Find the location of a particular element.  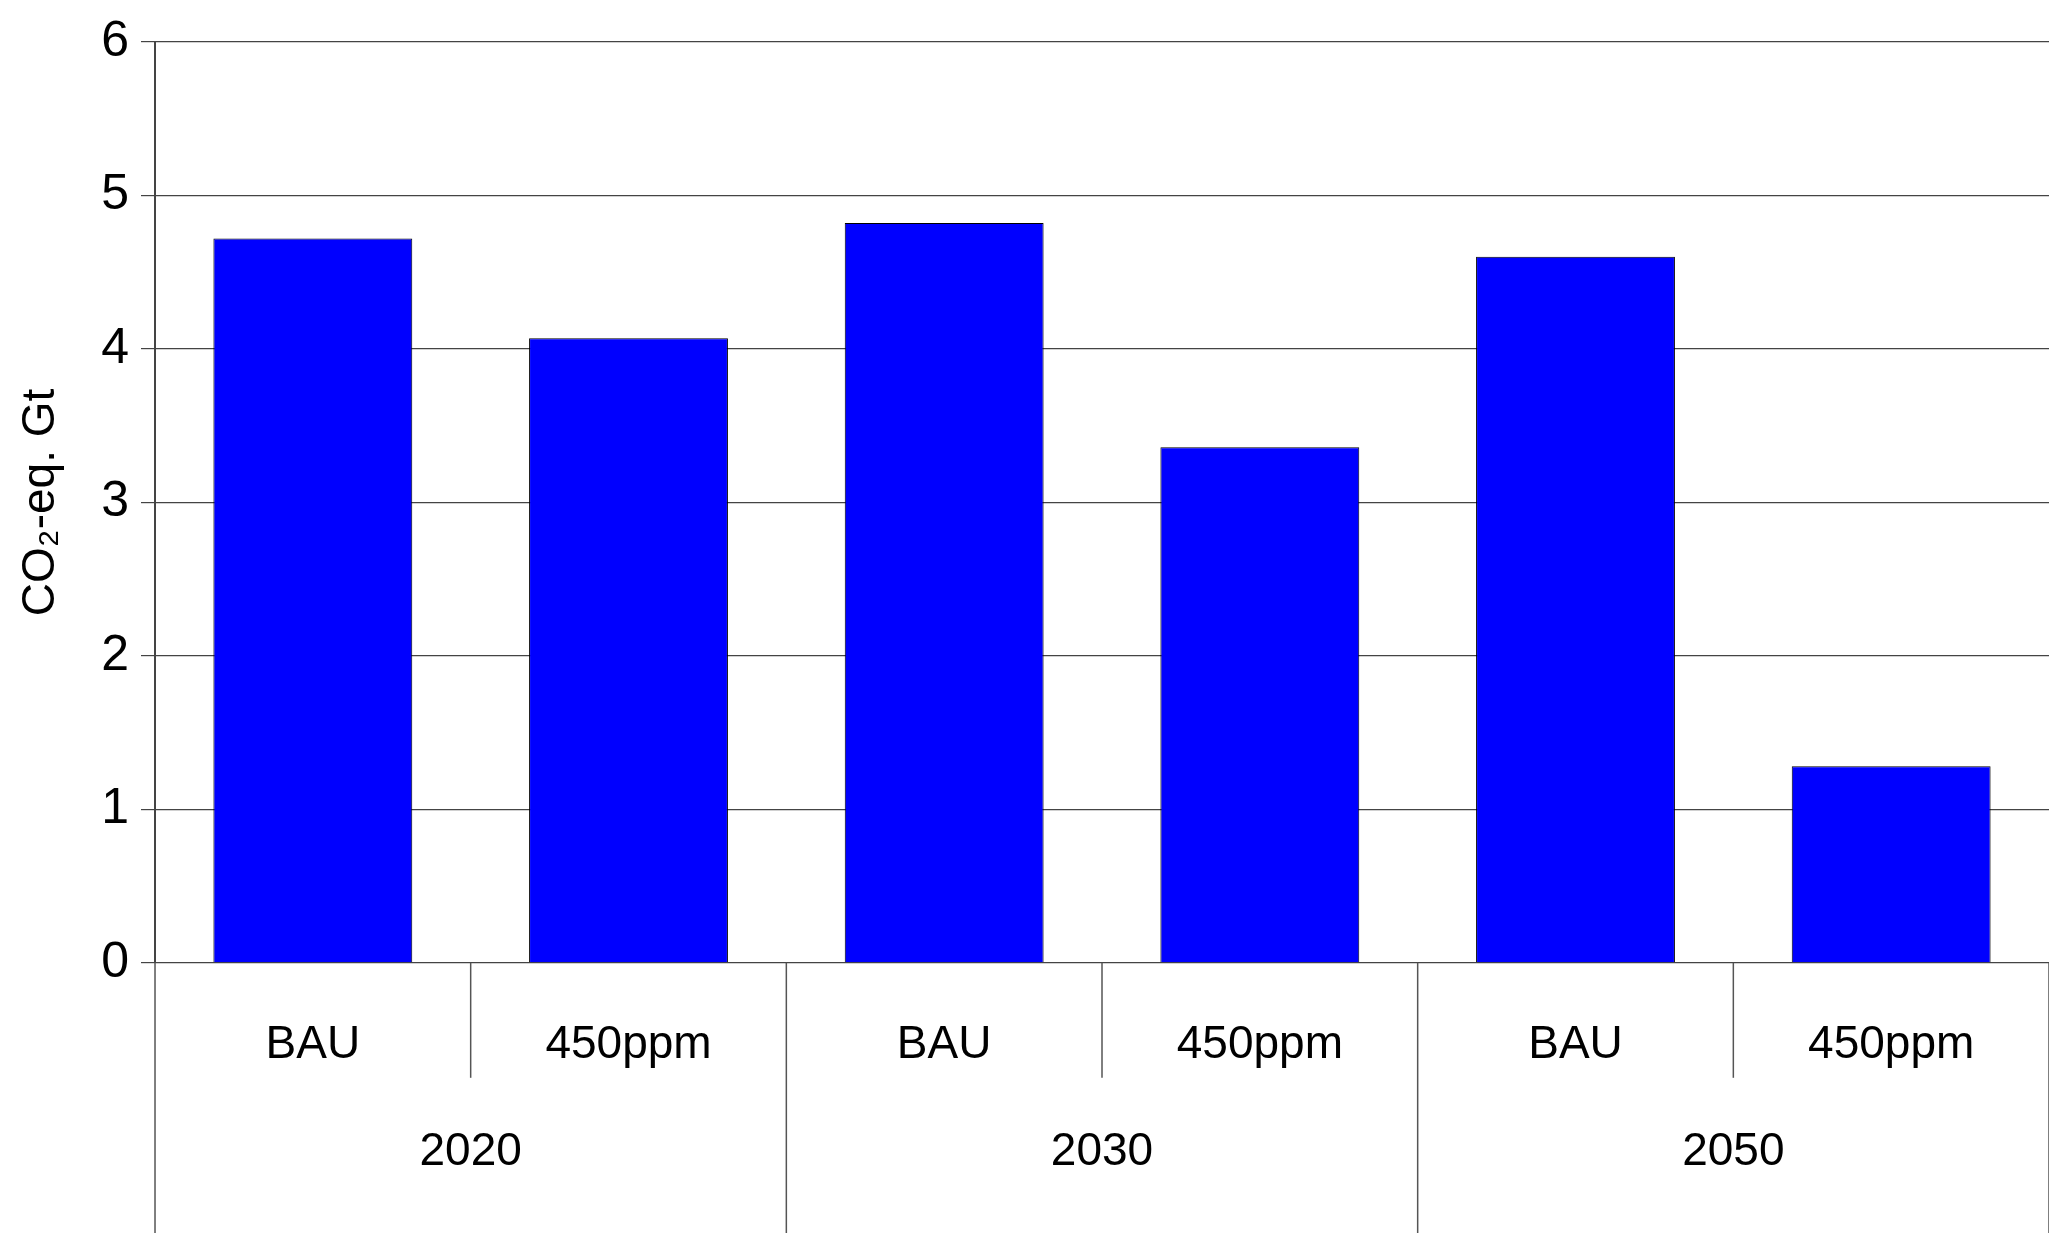

y-tick-label: 0 is located at coordinates (115, 959).